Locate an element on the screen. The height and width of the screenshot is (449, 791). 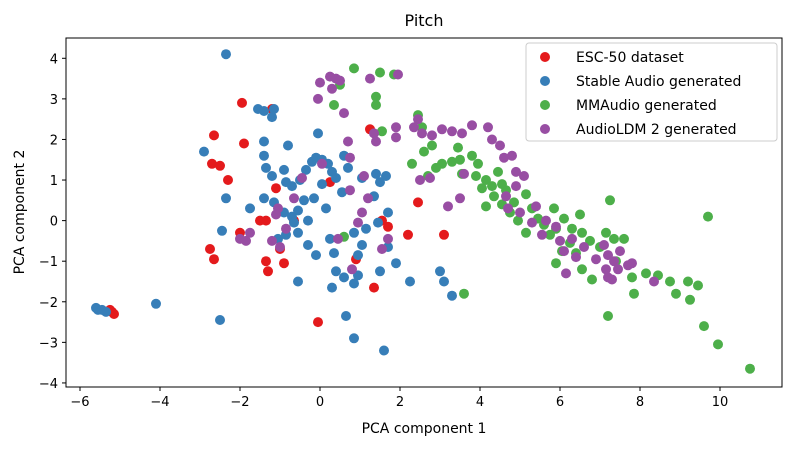
legend-label-3: AudioLDM 2 generated is located at coordinates (656, 130).